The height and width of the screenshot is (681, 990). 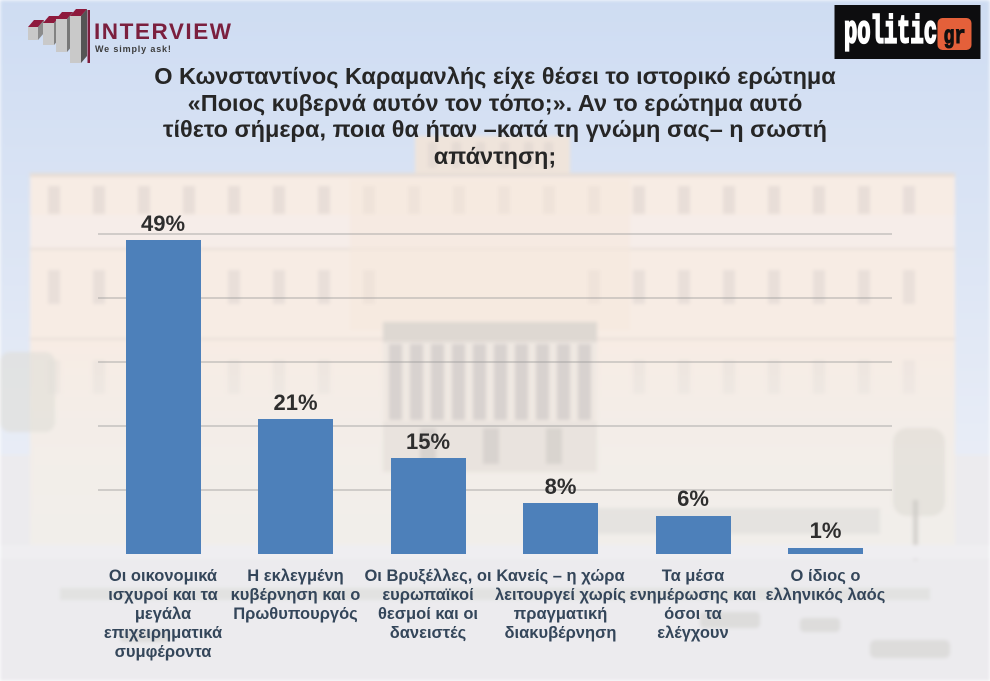 What do you see at coordinates (163, 31) in the screenshot?
I see `svg-text: INTERVIEW` at bounding box center [163, 31].